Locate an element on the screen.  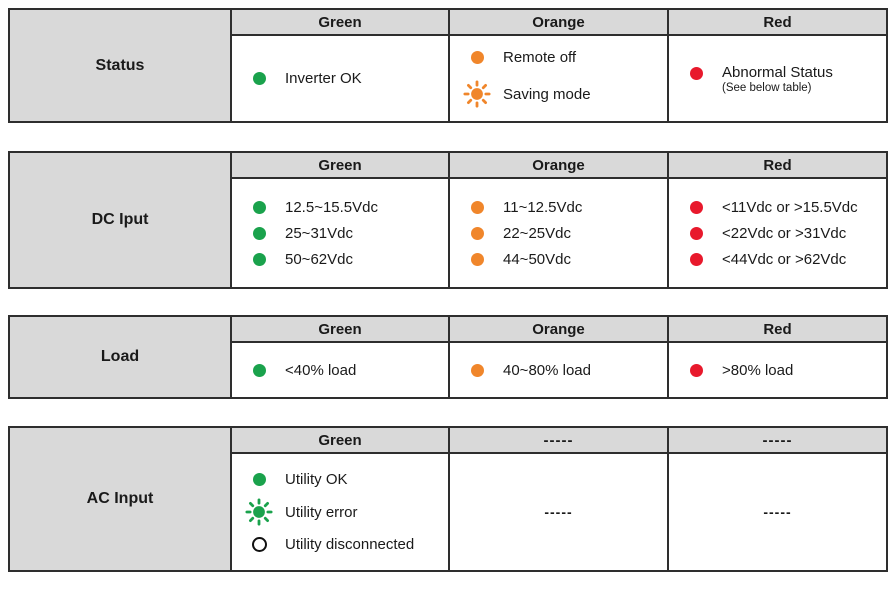
ac-item-label: Utility disconnected is located at coordinates (350, 544).